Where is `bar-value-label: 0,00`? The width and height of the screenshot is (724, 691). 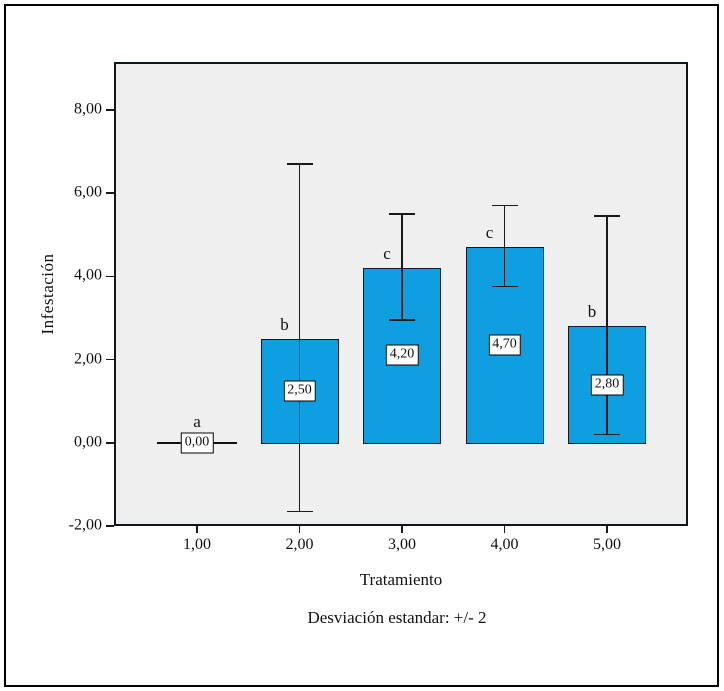
bar-value-label: 0,00 is located at coordinates (197, 443).